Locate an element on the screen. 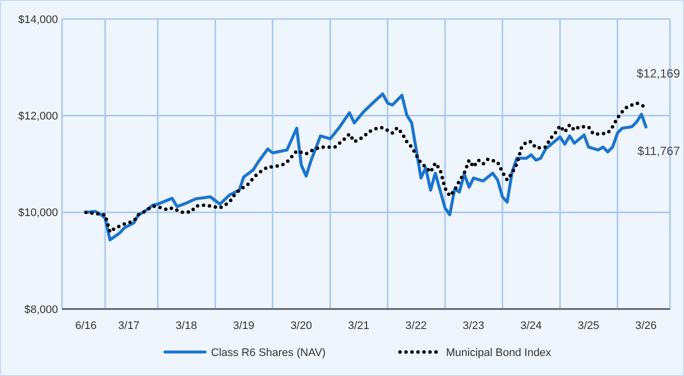 This screenshot has height=376, width=684. x-tick-label: 3/18 is located at coordinates (186, 326).